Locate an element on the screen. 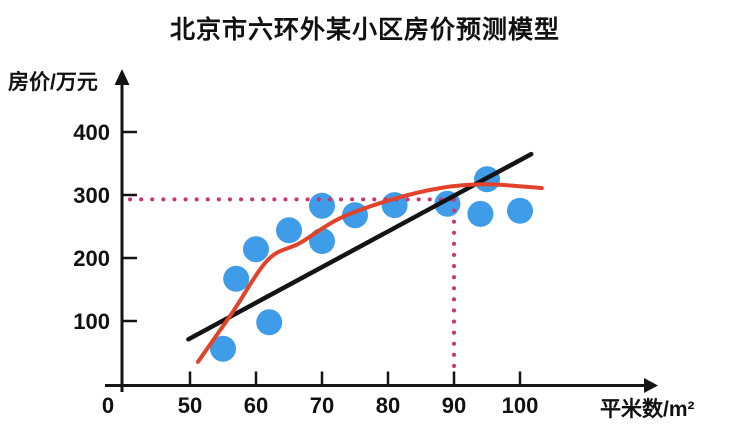 The width and height of the screenshot is (730, 436). y-tick-label: 200 is located at coordinates (91, 258).